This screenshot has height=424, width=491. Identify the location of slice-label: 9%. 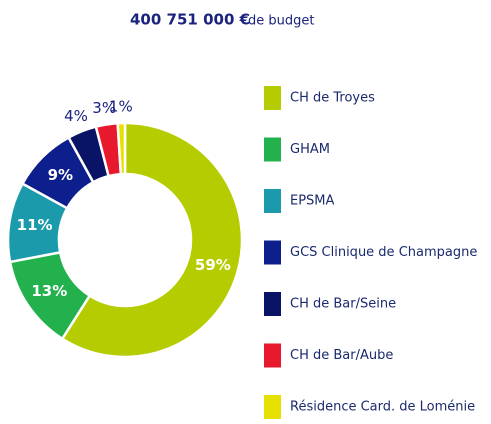
(60, 175).